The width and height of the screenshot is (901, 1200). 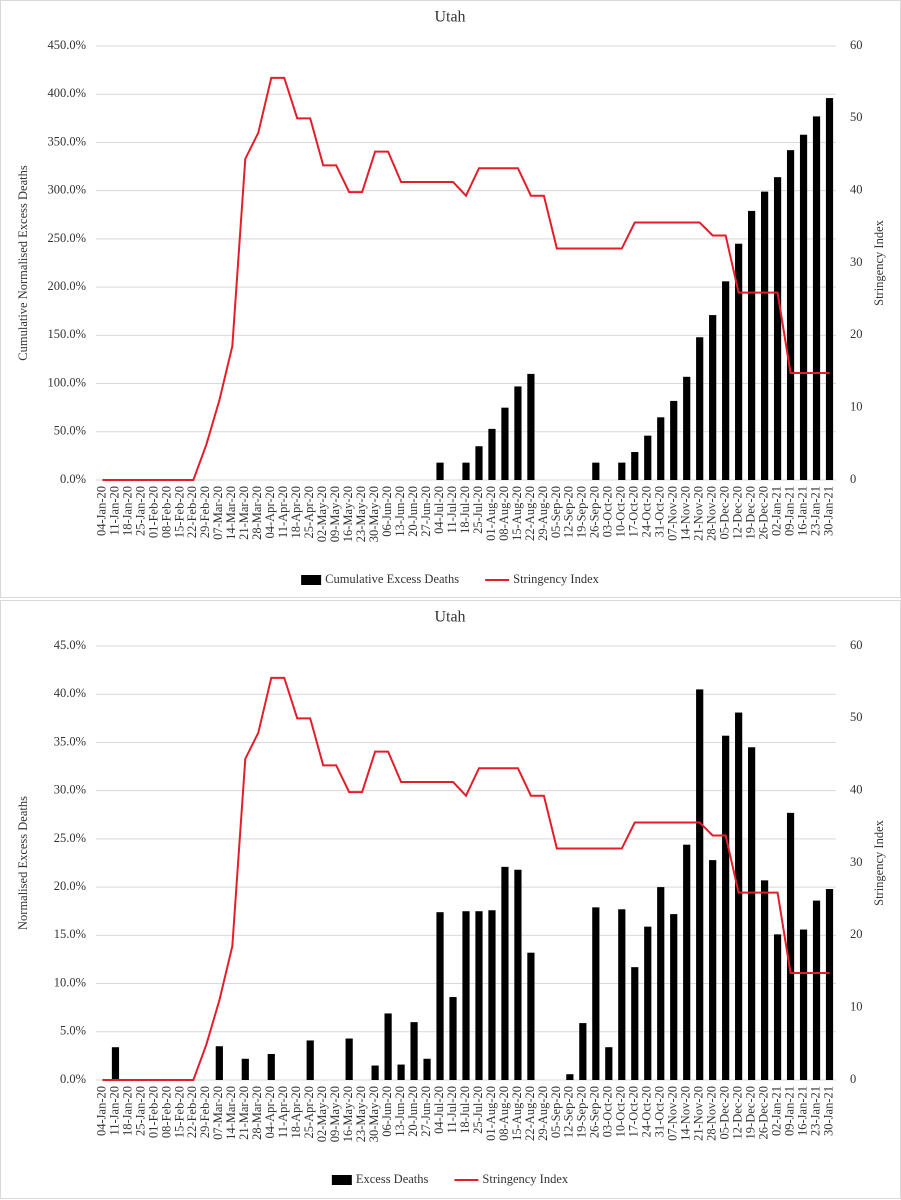 What do you see at coordinates (66, 382) in the screenshot?
I see `y-tick-label: 100.0%` at bounding box center [66, 382].